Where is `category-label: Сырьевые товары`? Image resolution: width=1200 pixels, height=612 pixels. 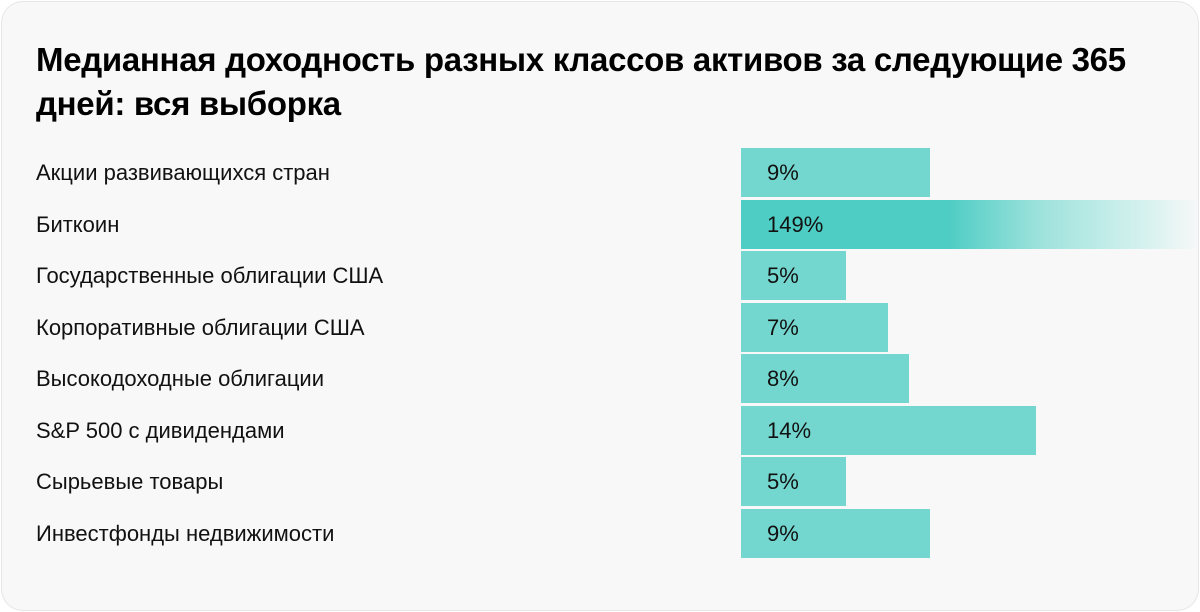 category-label: Сырьевые товары is located at coordinates (130, 481).